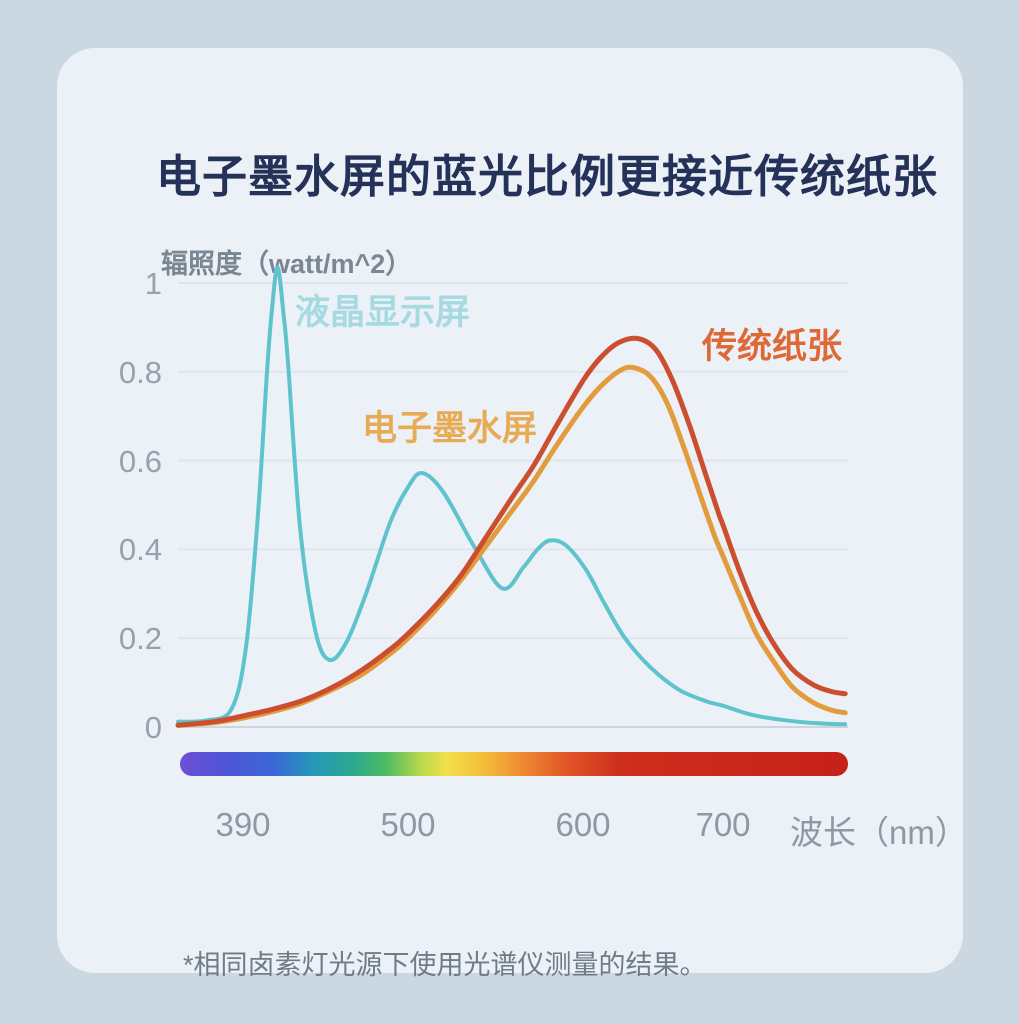 Image resolution: width=1019 pixels, height=1024 pixels. What do you see at coordinates (445, 965) in the screenshot?
I see `footnote: *相同卤素灯光源下使用光谱仪测量的结果。` at bounding box center [445, 965].